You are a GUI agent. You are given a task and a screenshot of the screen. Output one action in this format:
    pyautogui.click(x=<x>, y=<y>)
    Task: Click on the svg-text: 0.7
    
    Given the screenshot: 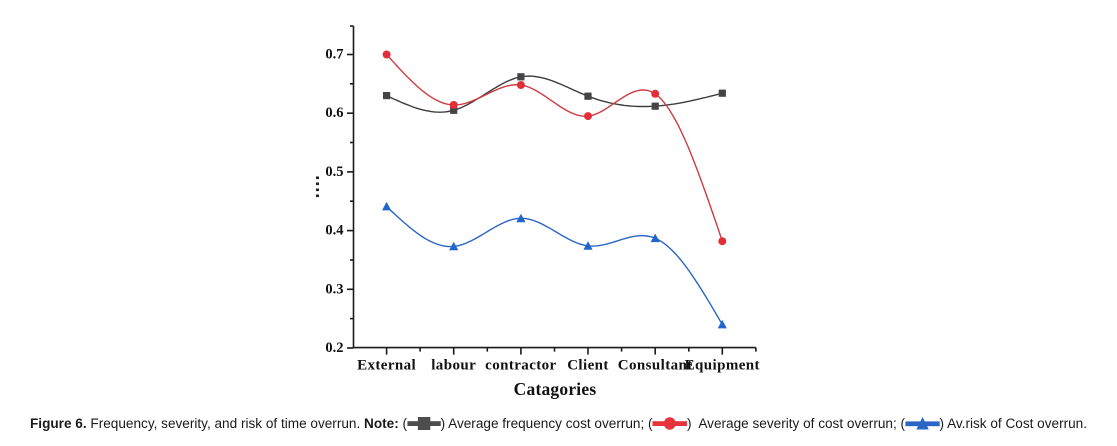 What is the action you would take?
    pyautogui.click(x=334, y=55)
    